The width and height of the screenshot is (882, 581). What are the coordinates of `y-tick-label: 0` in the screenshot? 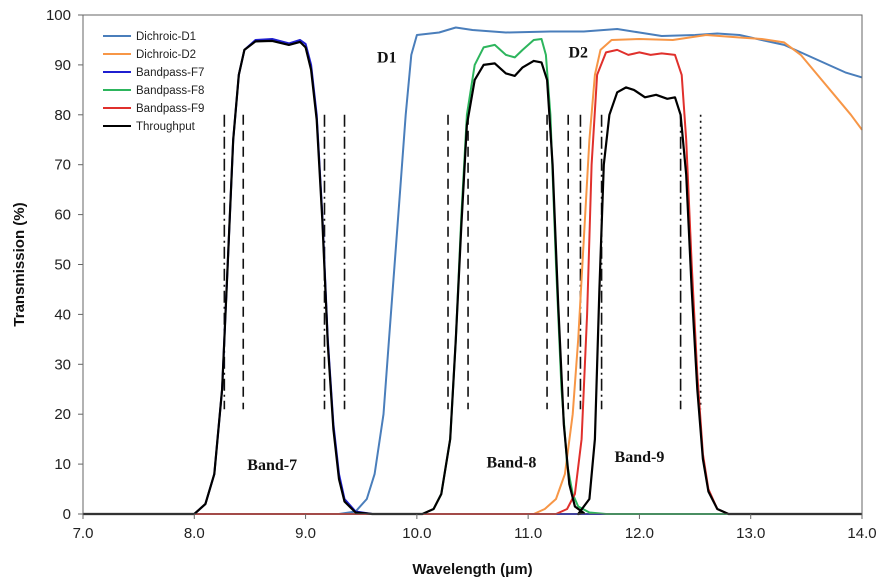 It's located at (67, 514).